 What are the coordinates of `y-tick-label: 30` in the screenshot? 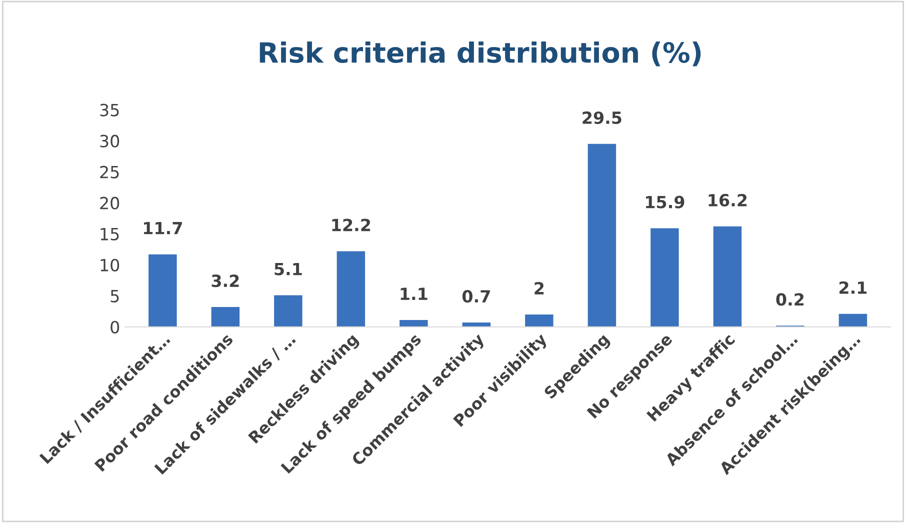 It's located at (110, 141).